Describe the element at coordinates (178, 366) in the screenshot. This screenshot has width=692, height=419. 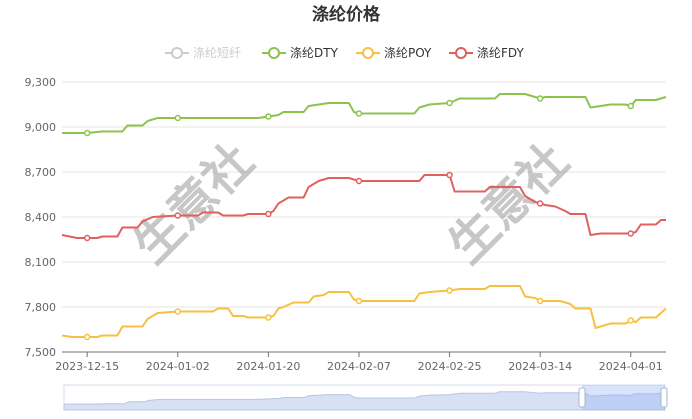
I see `x-tick-label: 2024-01-02` at that location.